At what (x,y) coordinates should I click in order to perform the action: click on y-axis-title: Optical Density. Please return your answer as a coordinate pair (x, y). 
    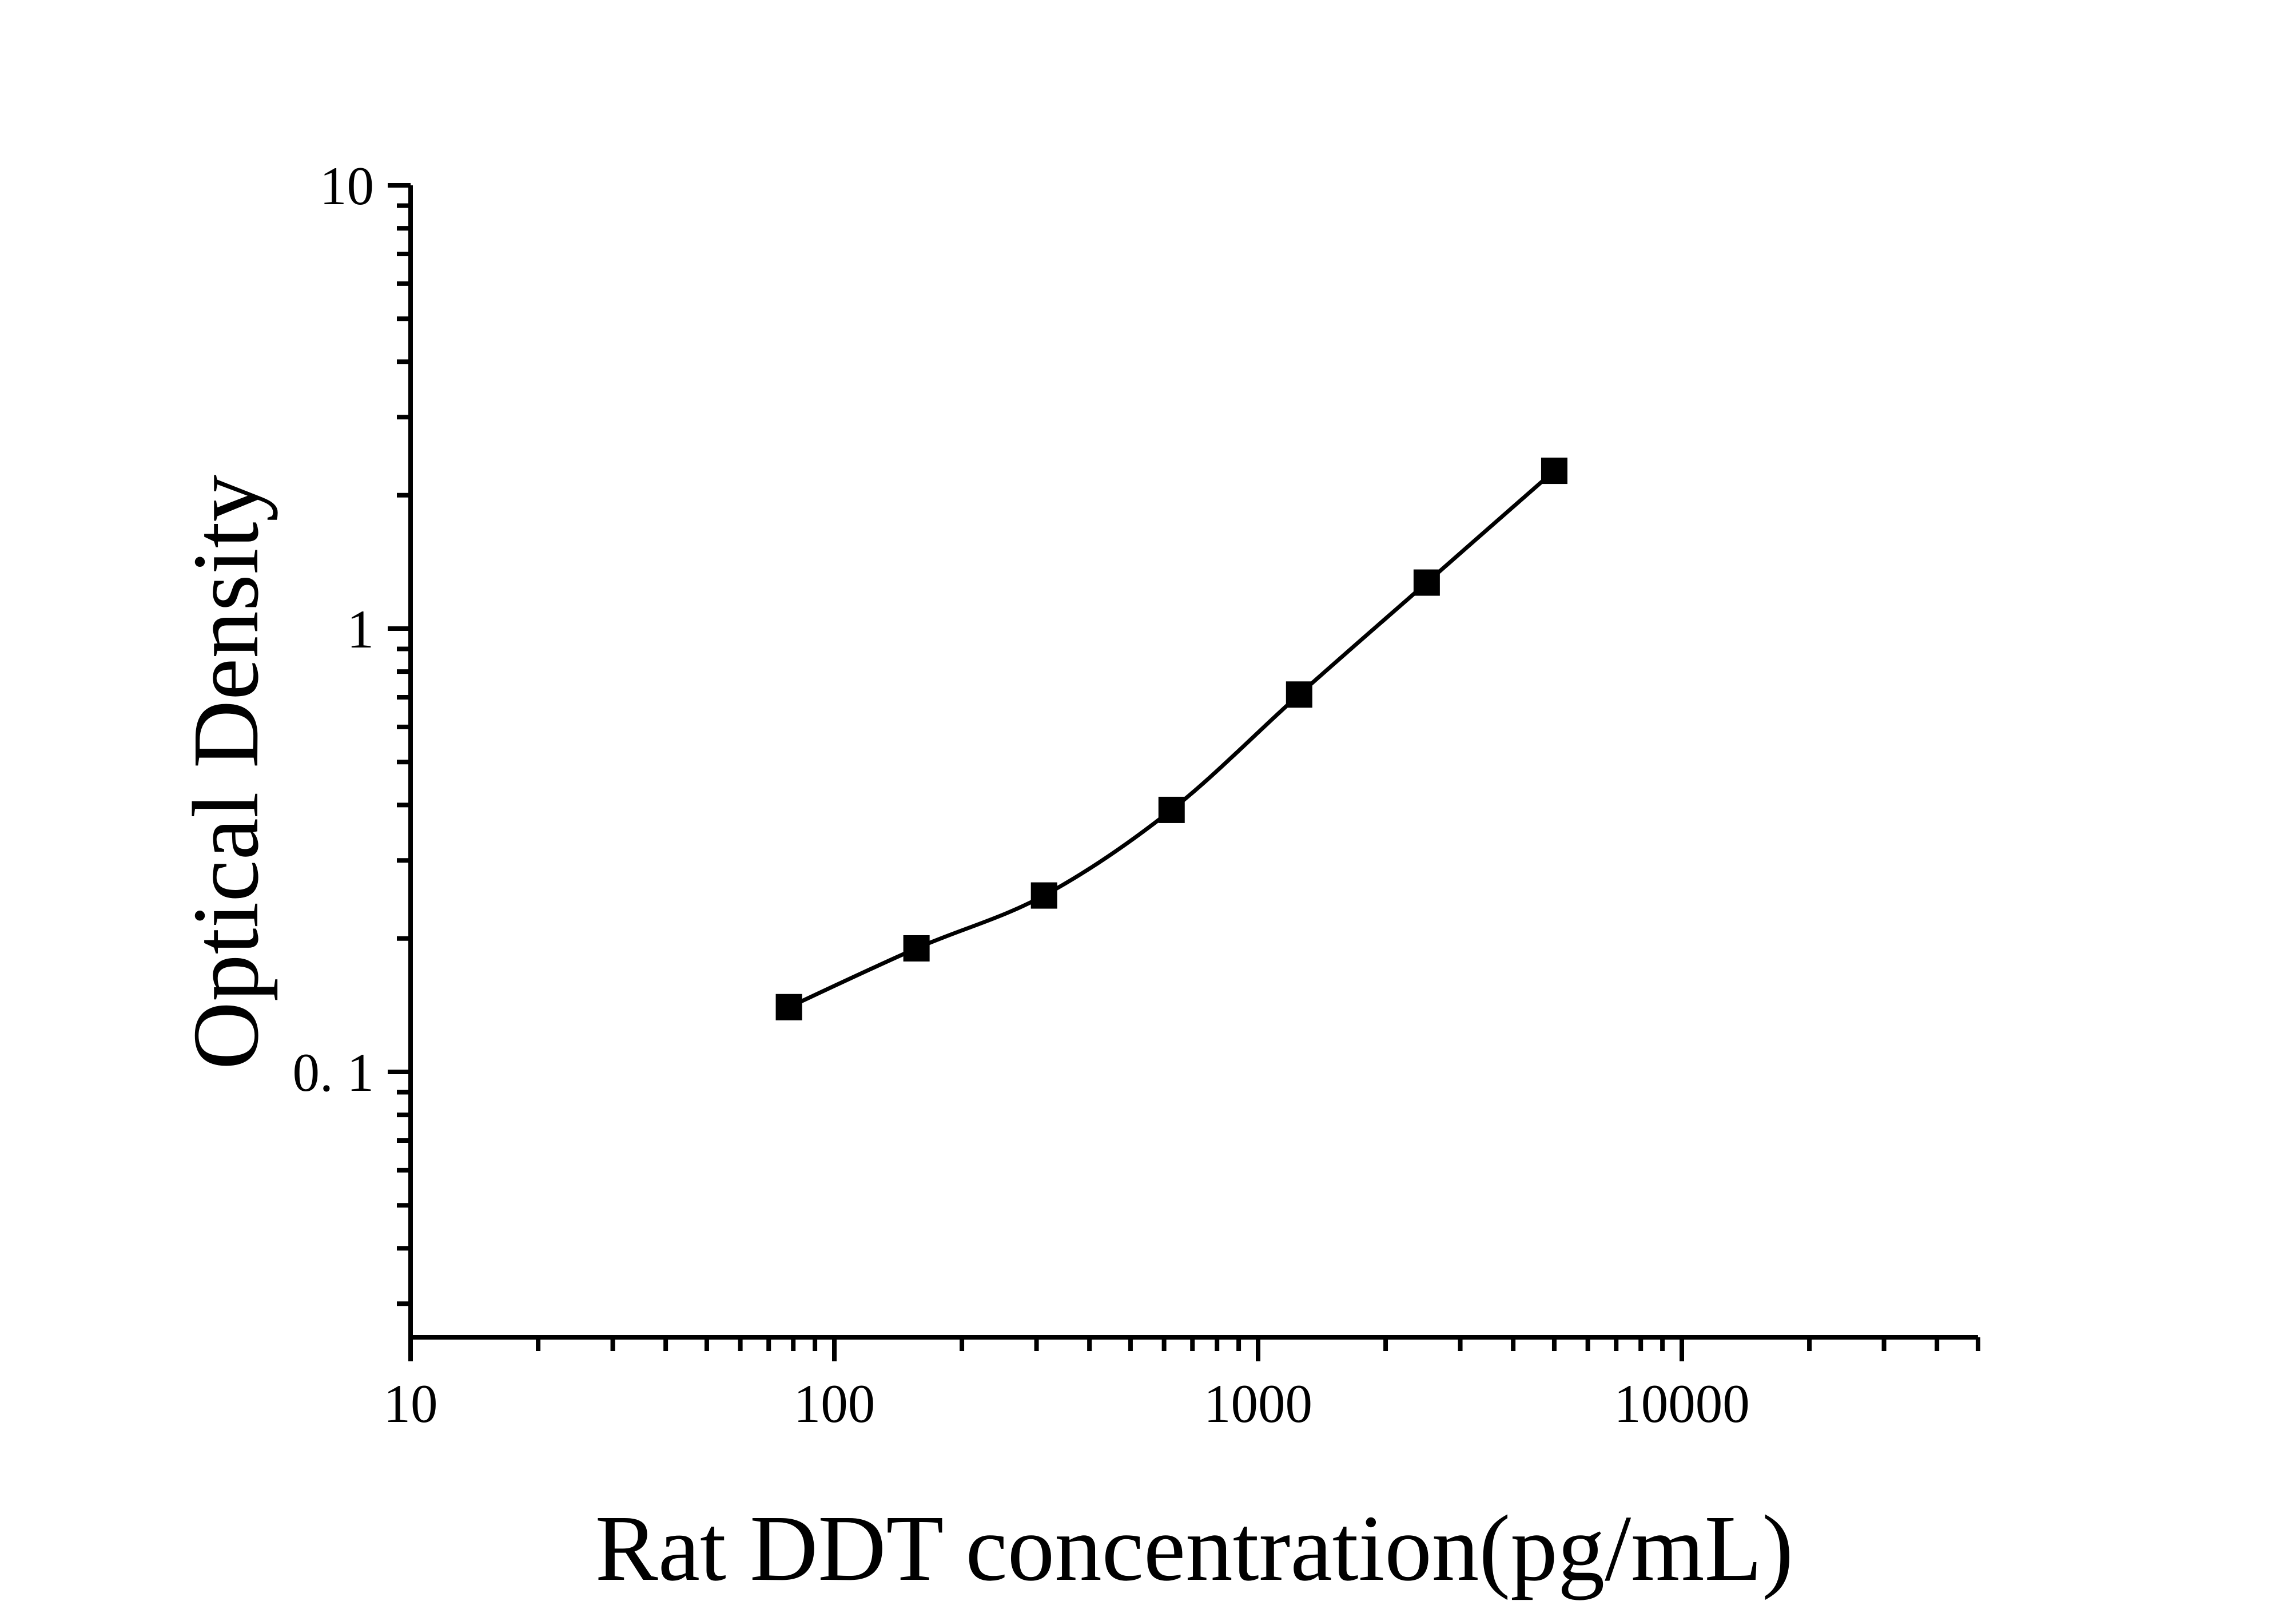
    Looking at the image, I should click on (226, 772).